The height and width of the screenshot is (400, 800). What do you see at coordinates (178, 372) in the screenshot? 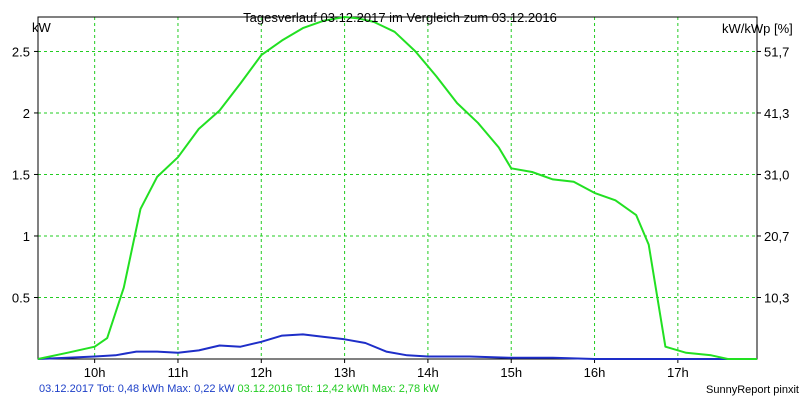
I see `x-tick-label: 11h` at bounding box center [178, 372].